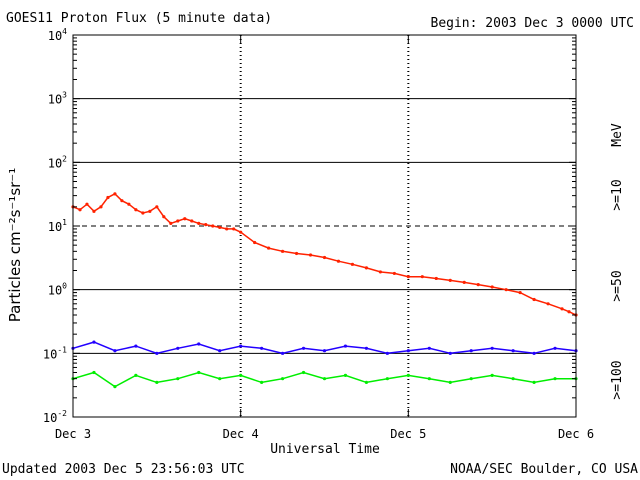 This screenshot has height=480, width=640. What do you see at coordinates (617, 135) in the screenshot?
I see `legend-units: MeV` at bounding box center [617, 135].